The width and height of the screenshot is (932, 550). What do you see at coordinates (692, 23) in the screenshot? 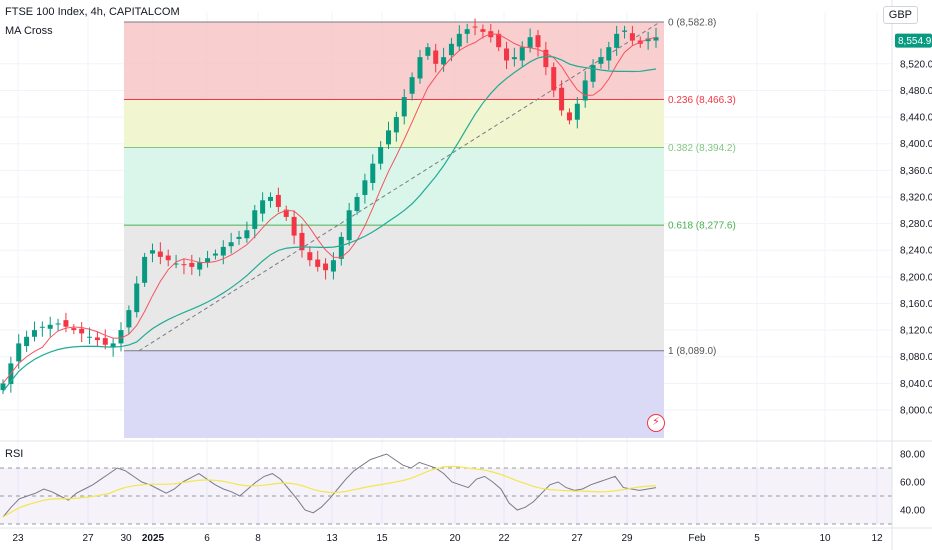
I see `fib-label-0: 0 (8,582.8)` at bounding box center [692, 23].